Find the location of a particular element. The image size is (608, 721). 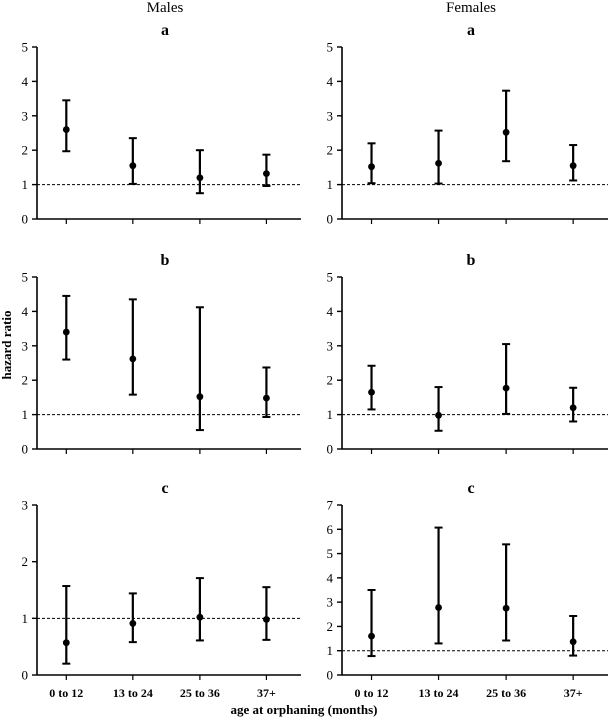

panel-females-b: b 0 1 2 3 4 5 is located at coordinates (467, 354).